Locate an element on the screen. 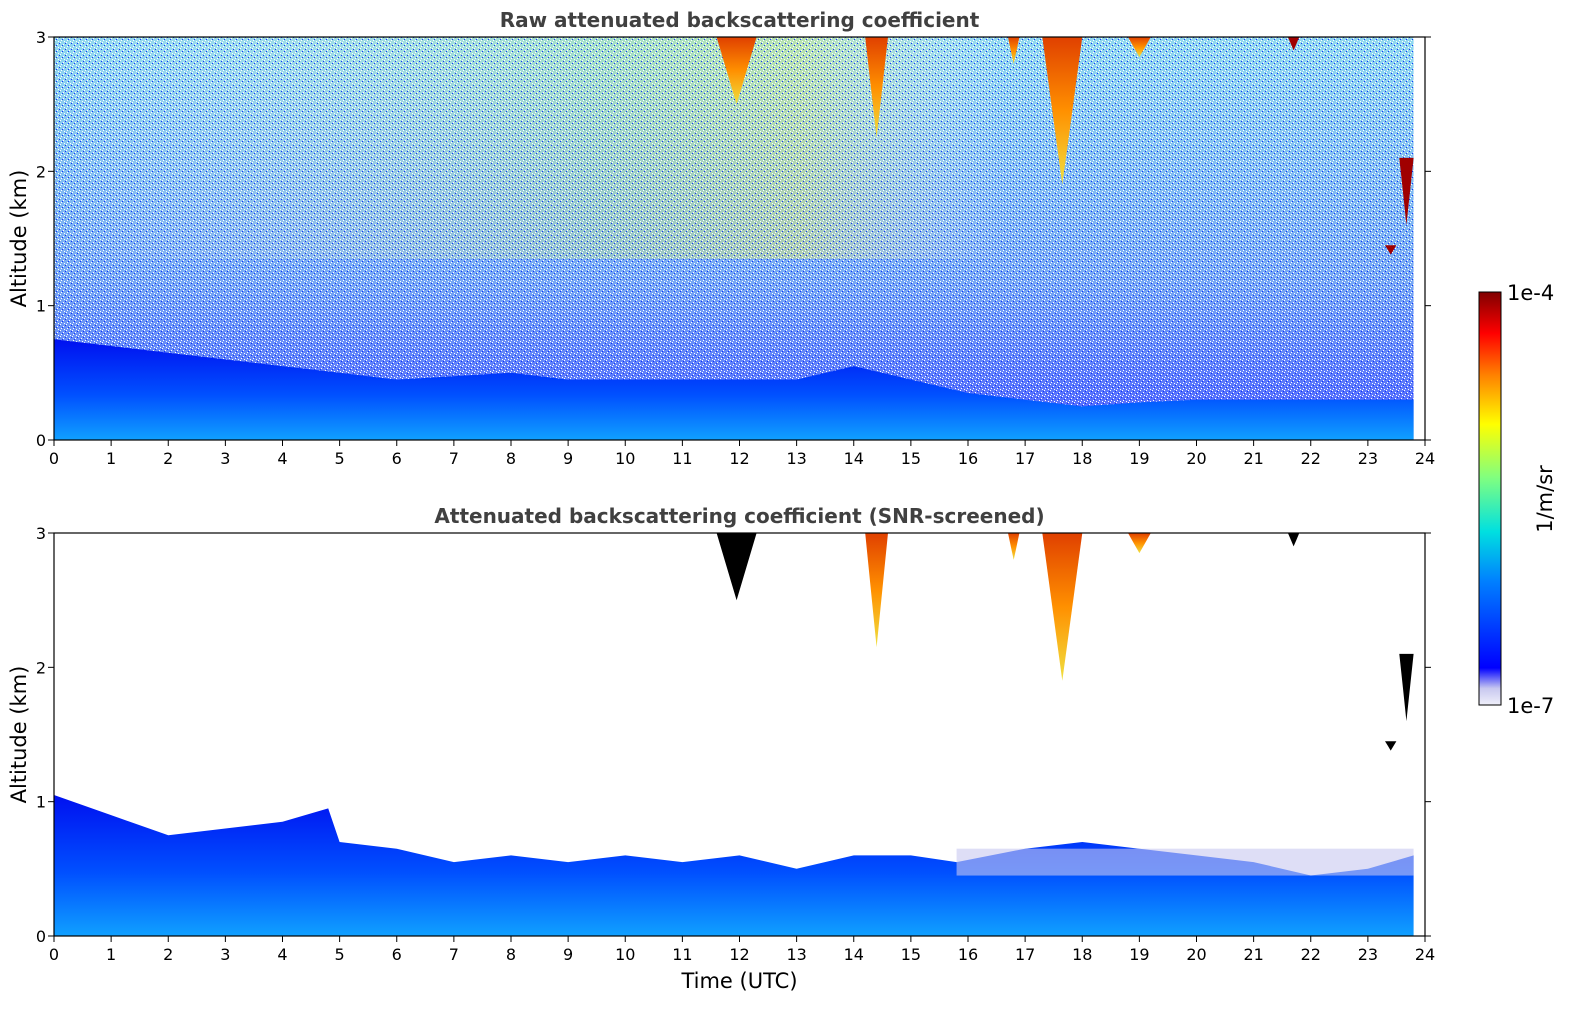 The width and height of the screenshot is (1595, 1020). colorbar-unit-label: 1/m/sr is located at coordinates (1545, 499).